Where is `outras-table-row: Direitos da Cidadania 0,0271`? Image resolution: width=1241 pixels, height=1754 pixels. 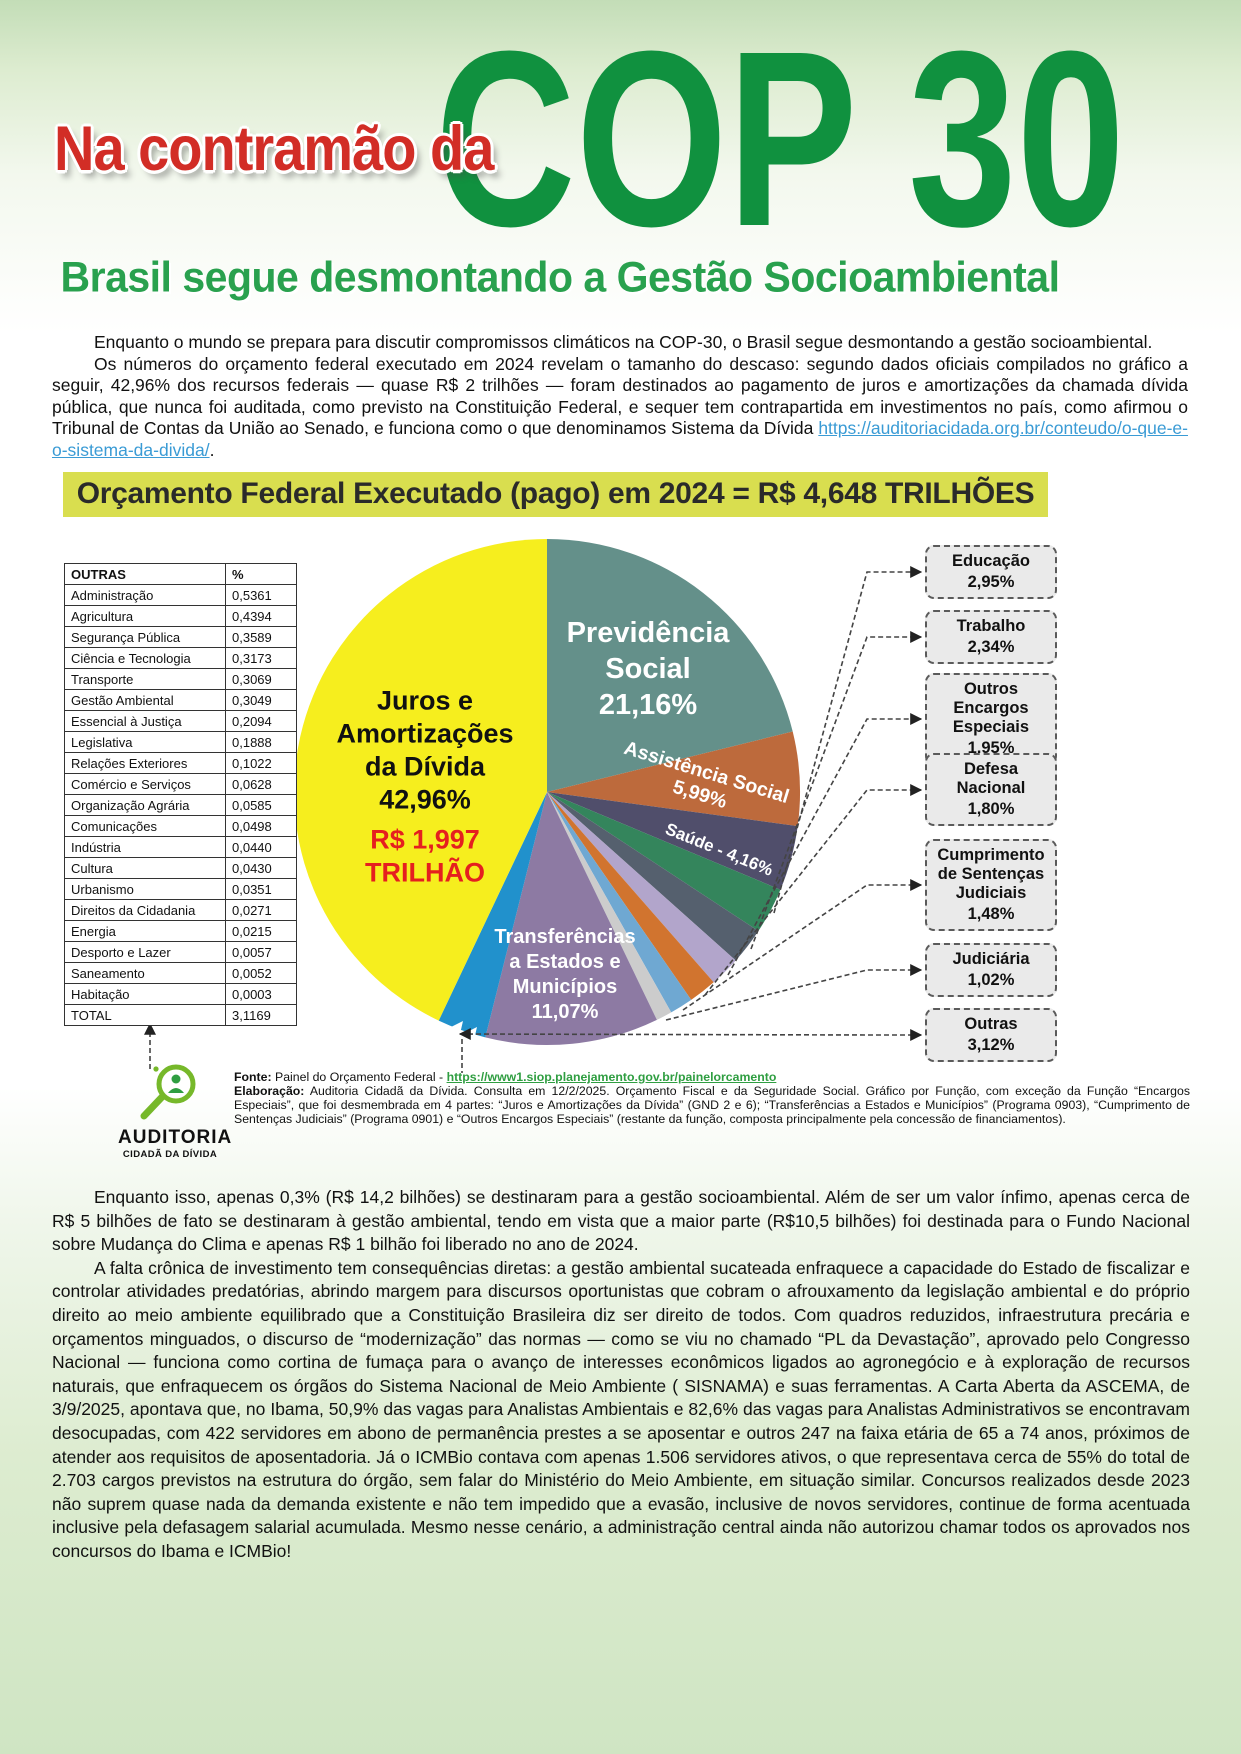
outras-table-row: Direitos da Cidadania 0,0271 is located at coordinates (180, 910).